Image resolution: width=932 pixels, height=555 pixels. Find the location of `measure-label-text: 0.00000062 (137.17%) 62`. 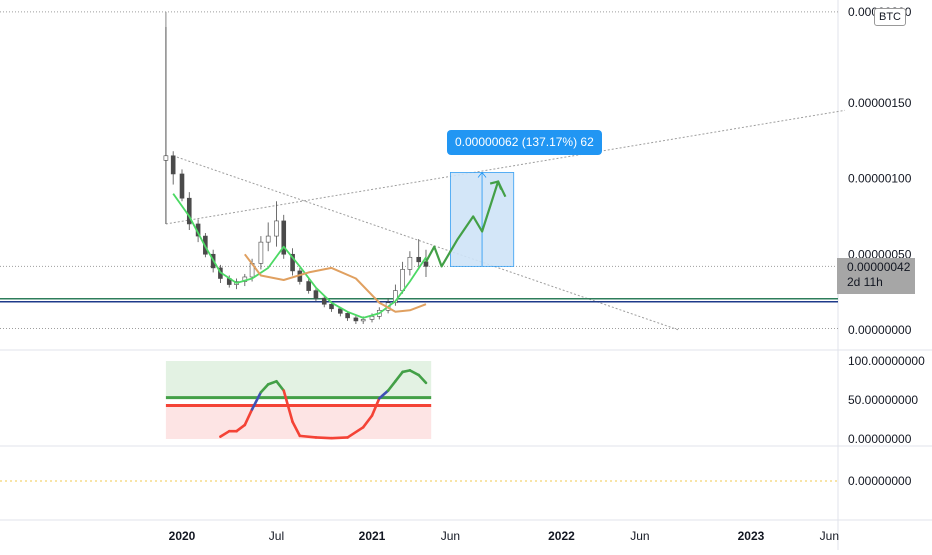

measure-label-text: 0.00000062 (137.17%) 62 is located at coordinates (524, 142).